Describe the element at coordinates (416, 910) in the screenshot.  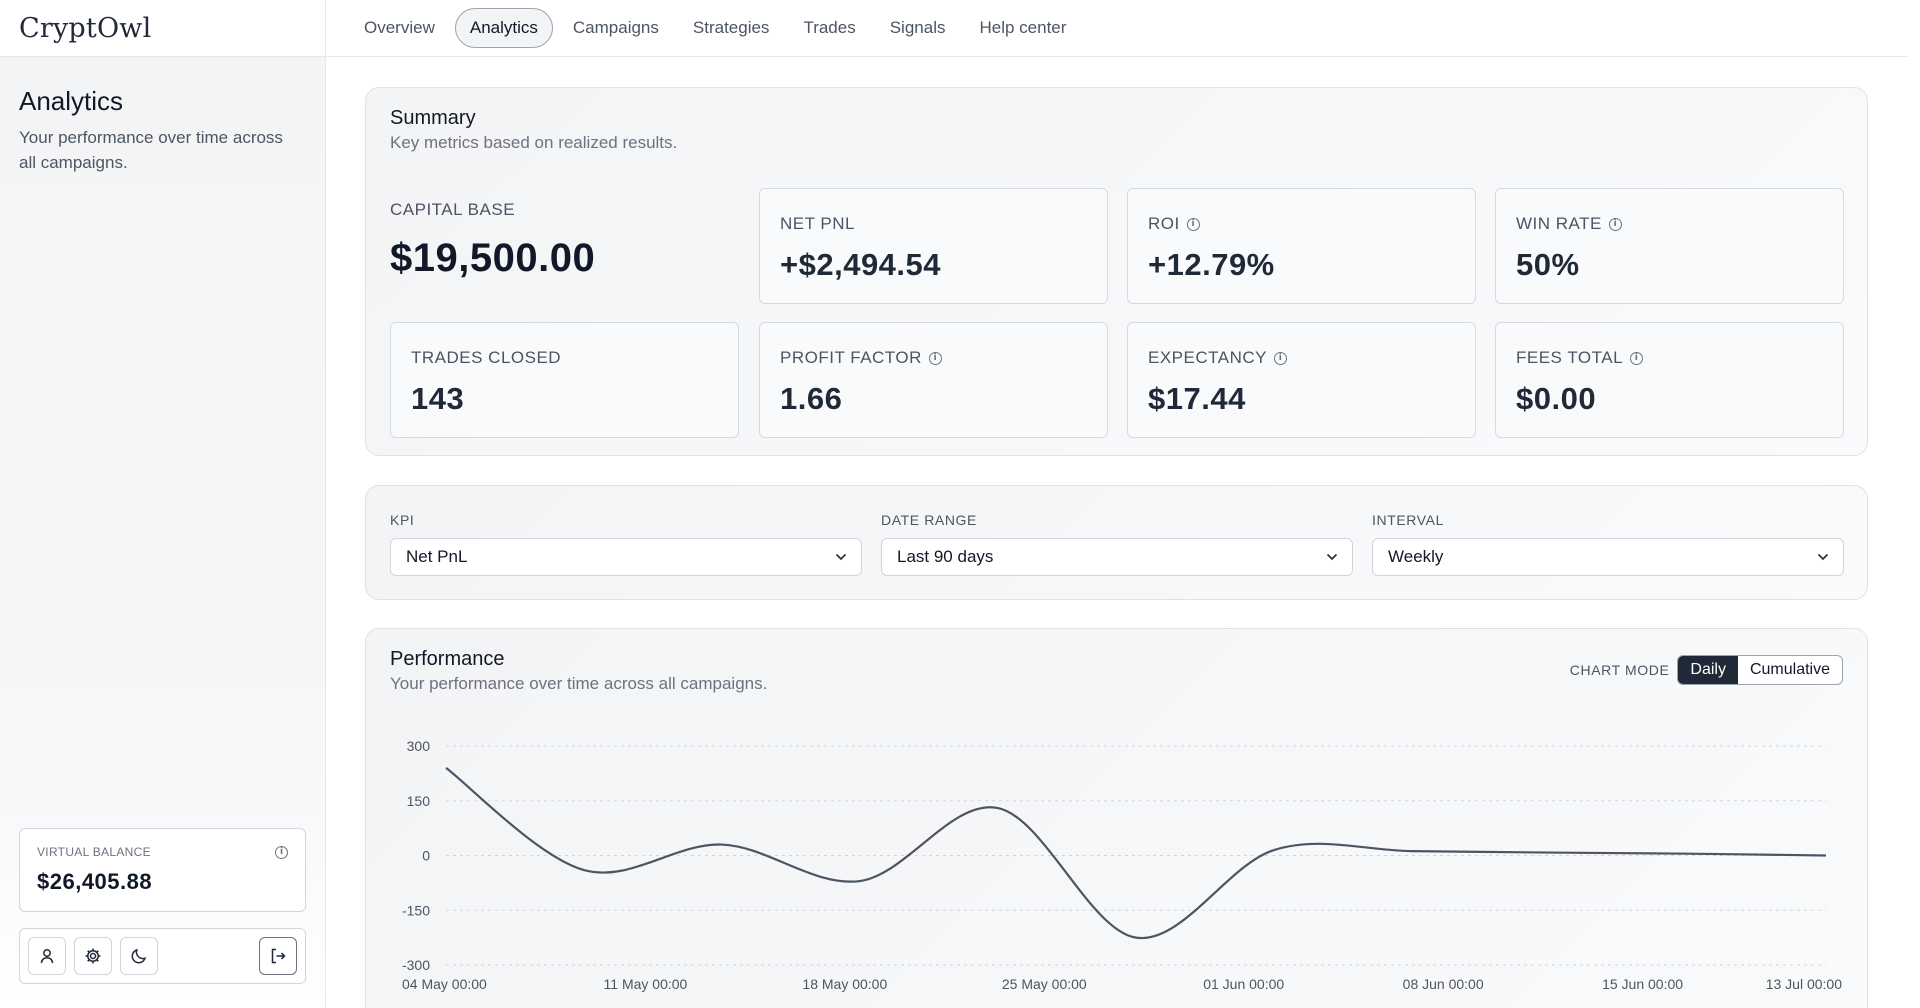
I see `y-tick-label: -150` at that location.